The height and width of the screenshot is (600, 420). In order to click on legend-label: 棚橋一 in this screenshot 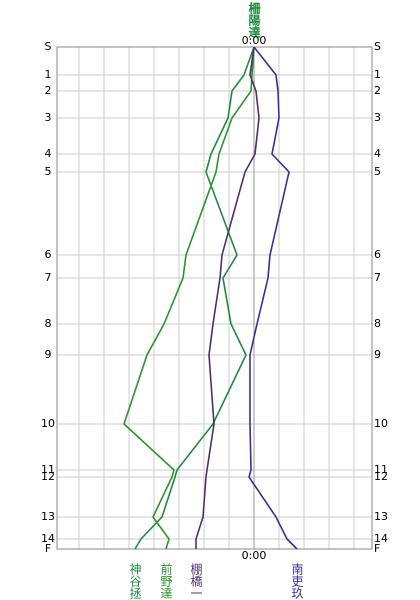, I will do `click(196, 580)`.